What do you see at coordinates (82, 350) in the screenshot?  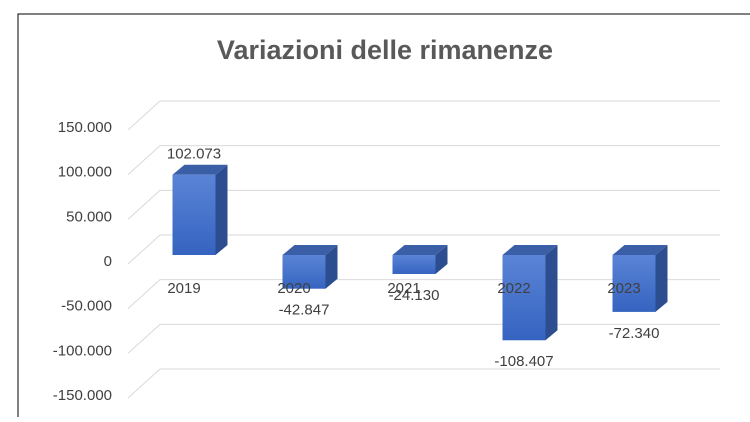 I see `y-tick-label: -100.000` at bounding box center [82, 350].